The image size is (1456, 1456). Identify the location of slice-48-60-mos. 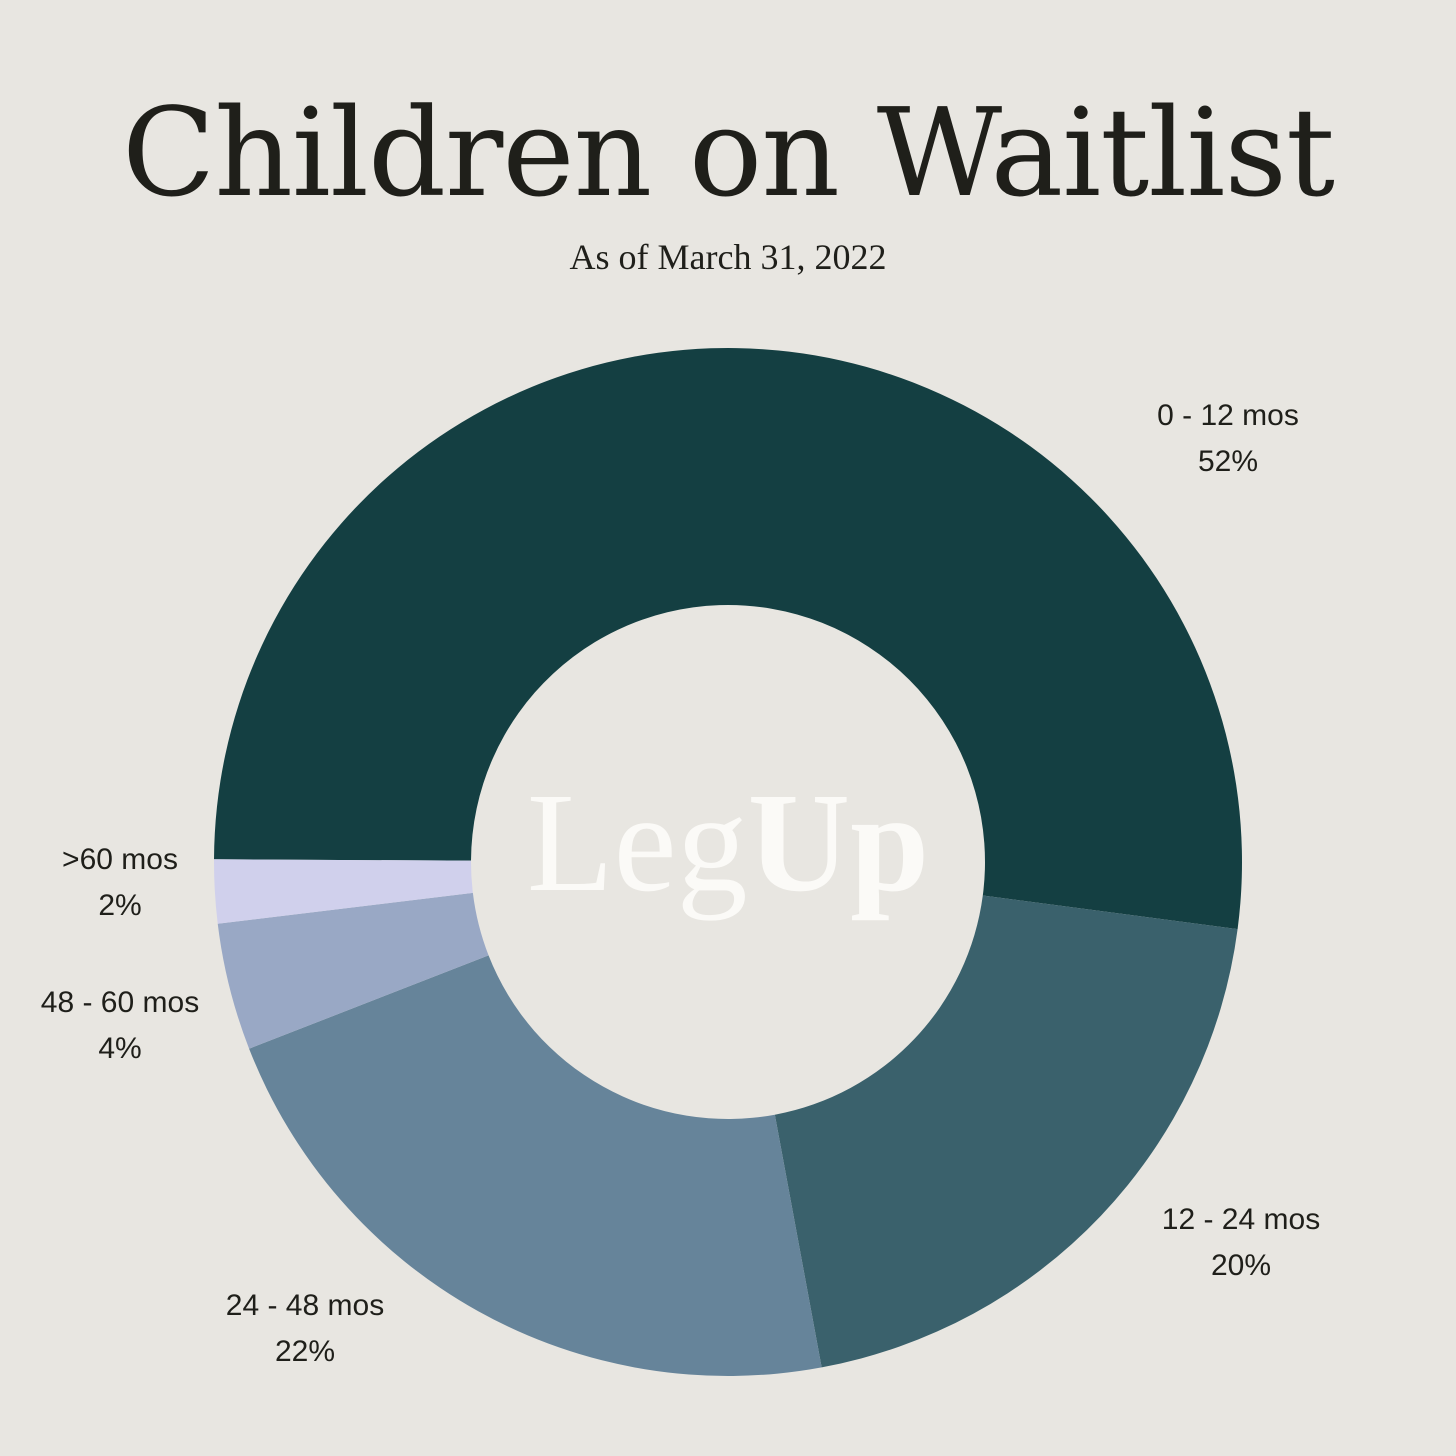
(353, 970).